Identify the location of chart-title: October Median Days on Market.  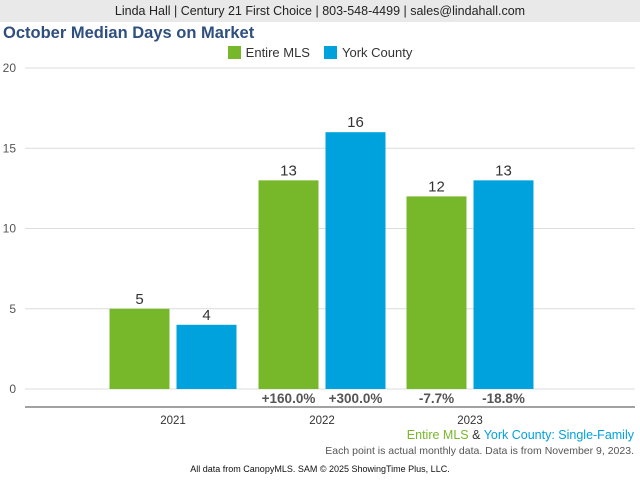
(129, 33).